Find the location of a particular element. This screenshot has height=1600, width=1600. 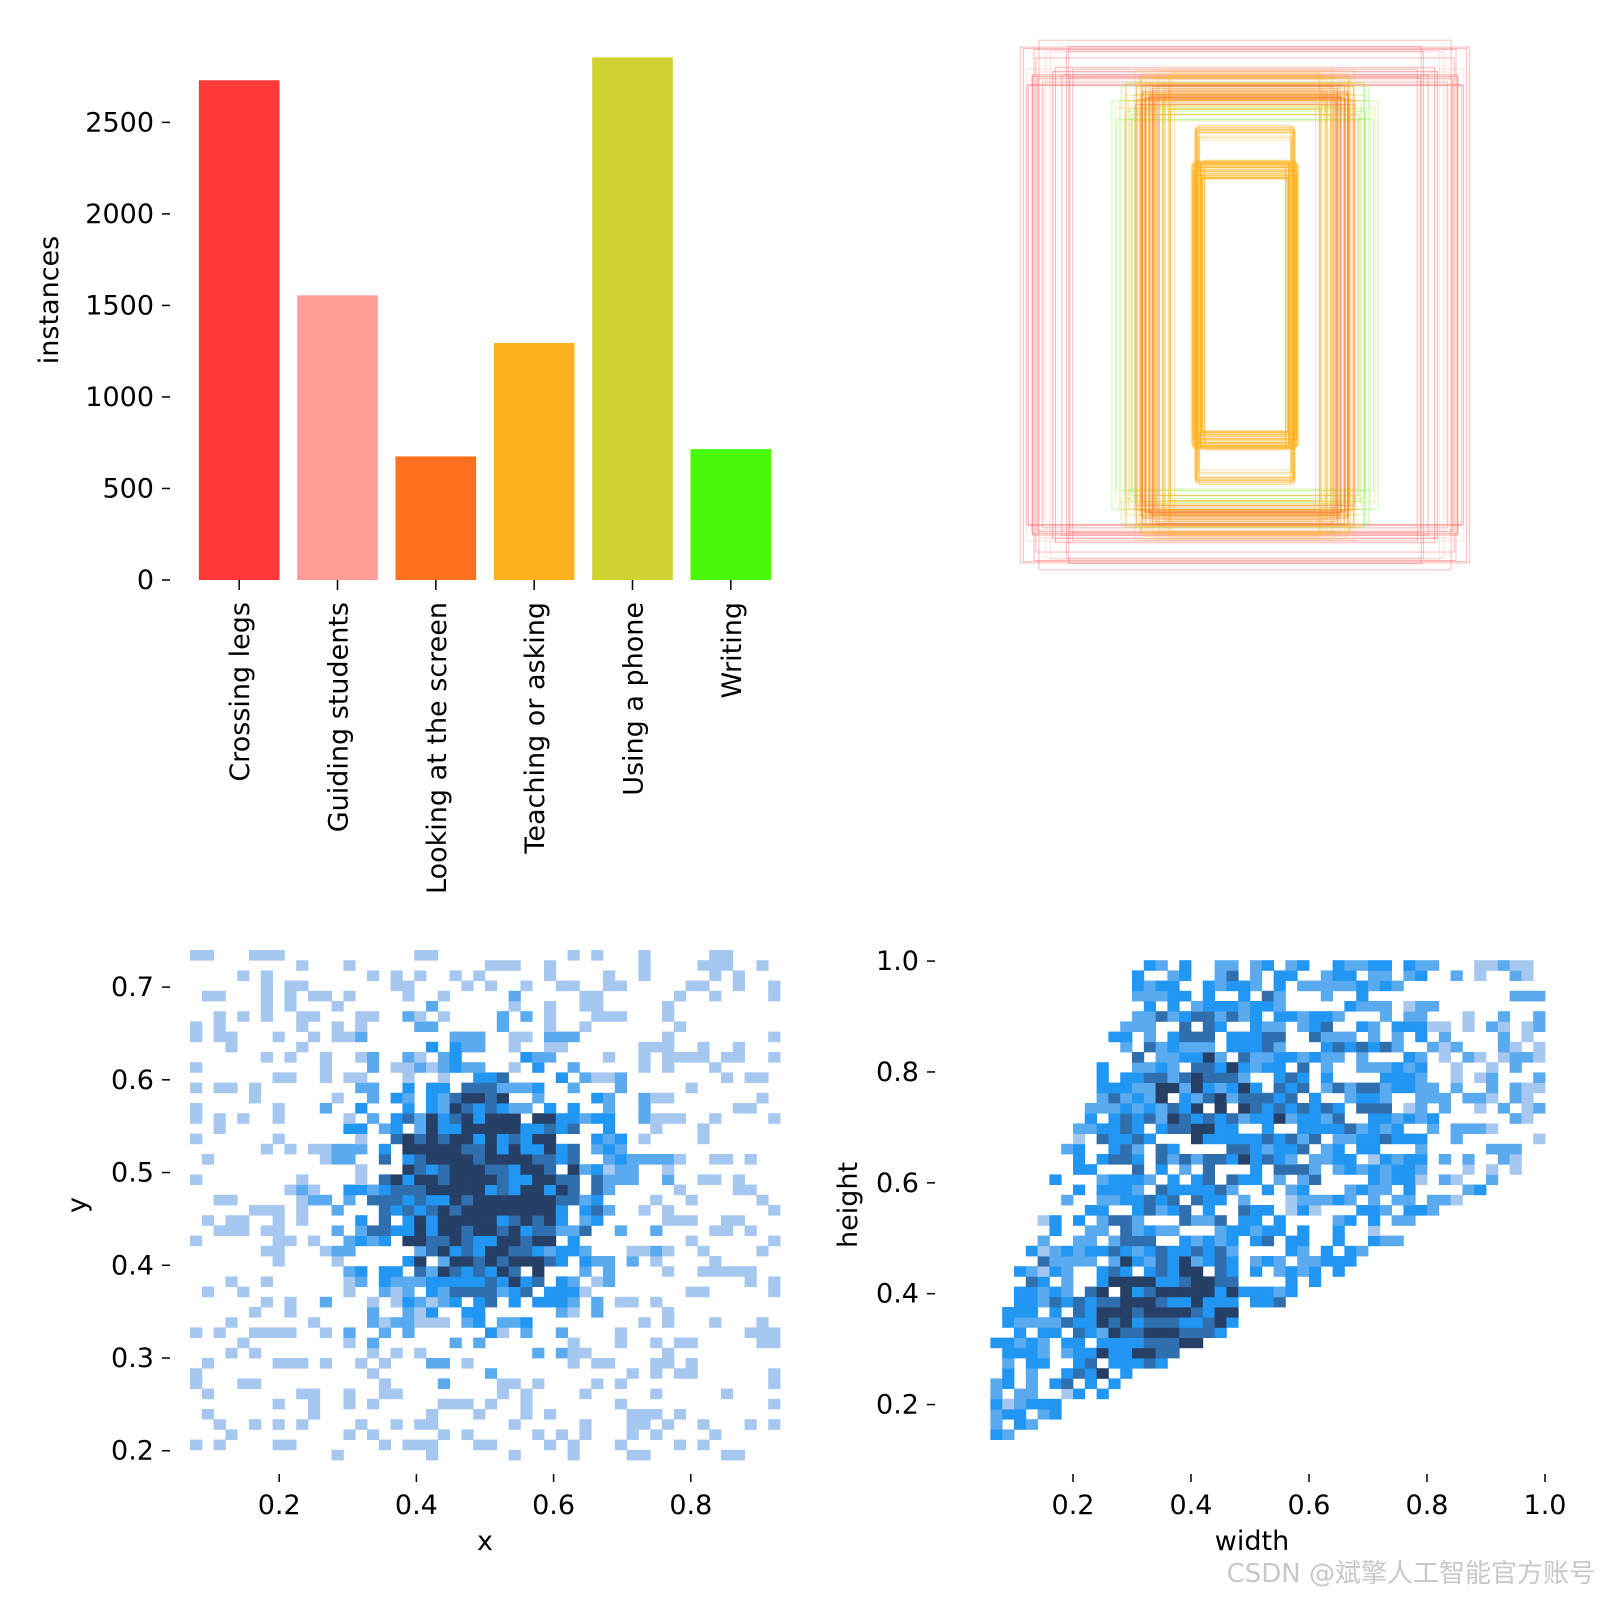

box-outline is located at coordinates (1245, 305).